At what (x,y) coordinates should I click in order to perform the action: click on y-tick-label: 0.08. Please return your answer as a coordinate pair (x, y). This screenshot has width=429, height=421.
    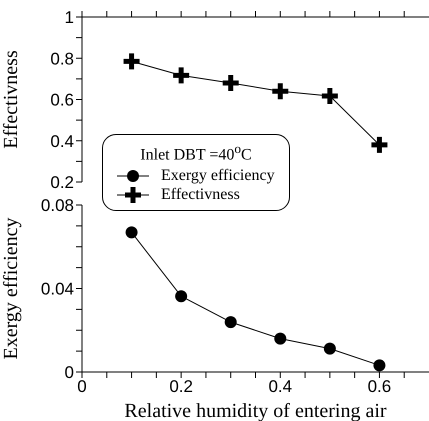
    Looking at the image, I should click on (57, 206).